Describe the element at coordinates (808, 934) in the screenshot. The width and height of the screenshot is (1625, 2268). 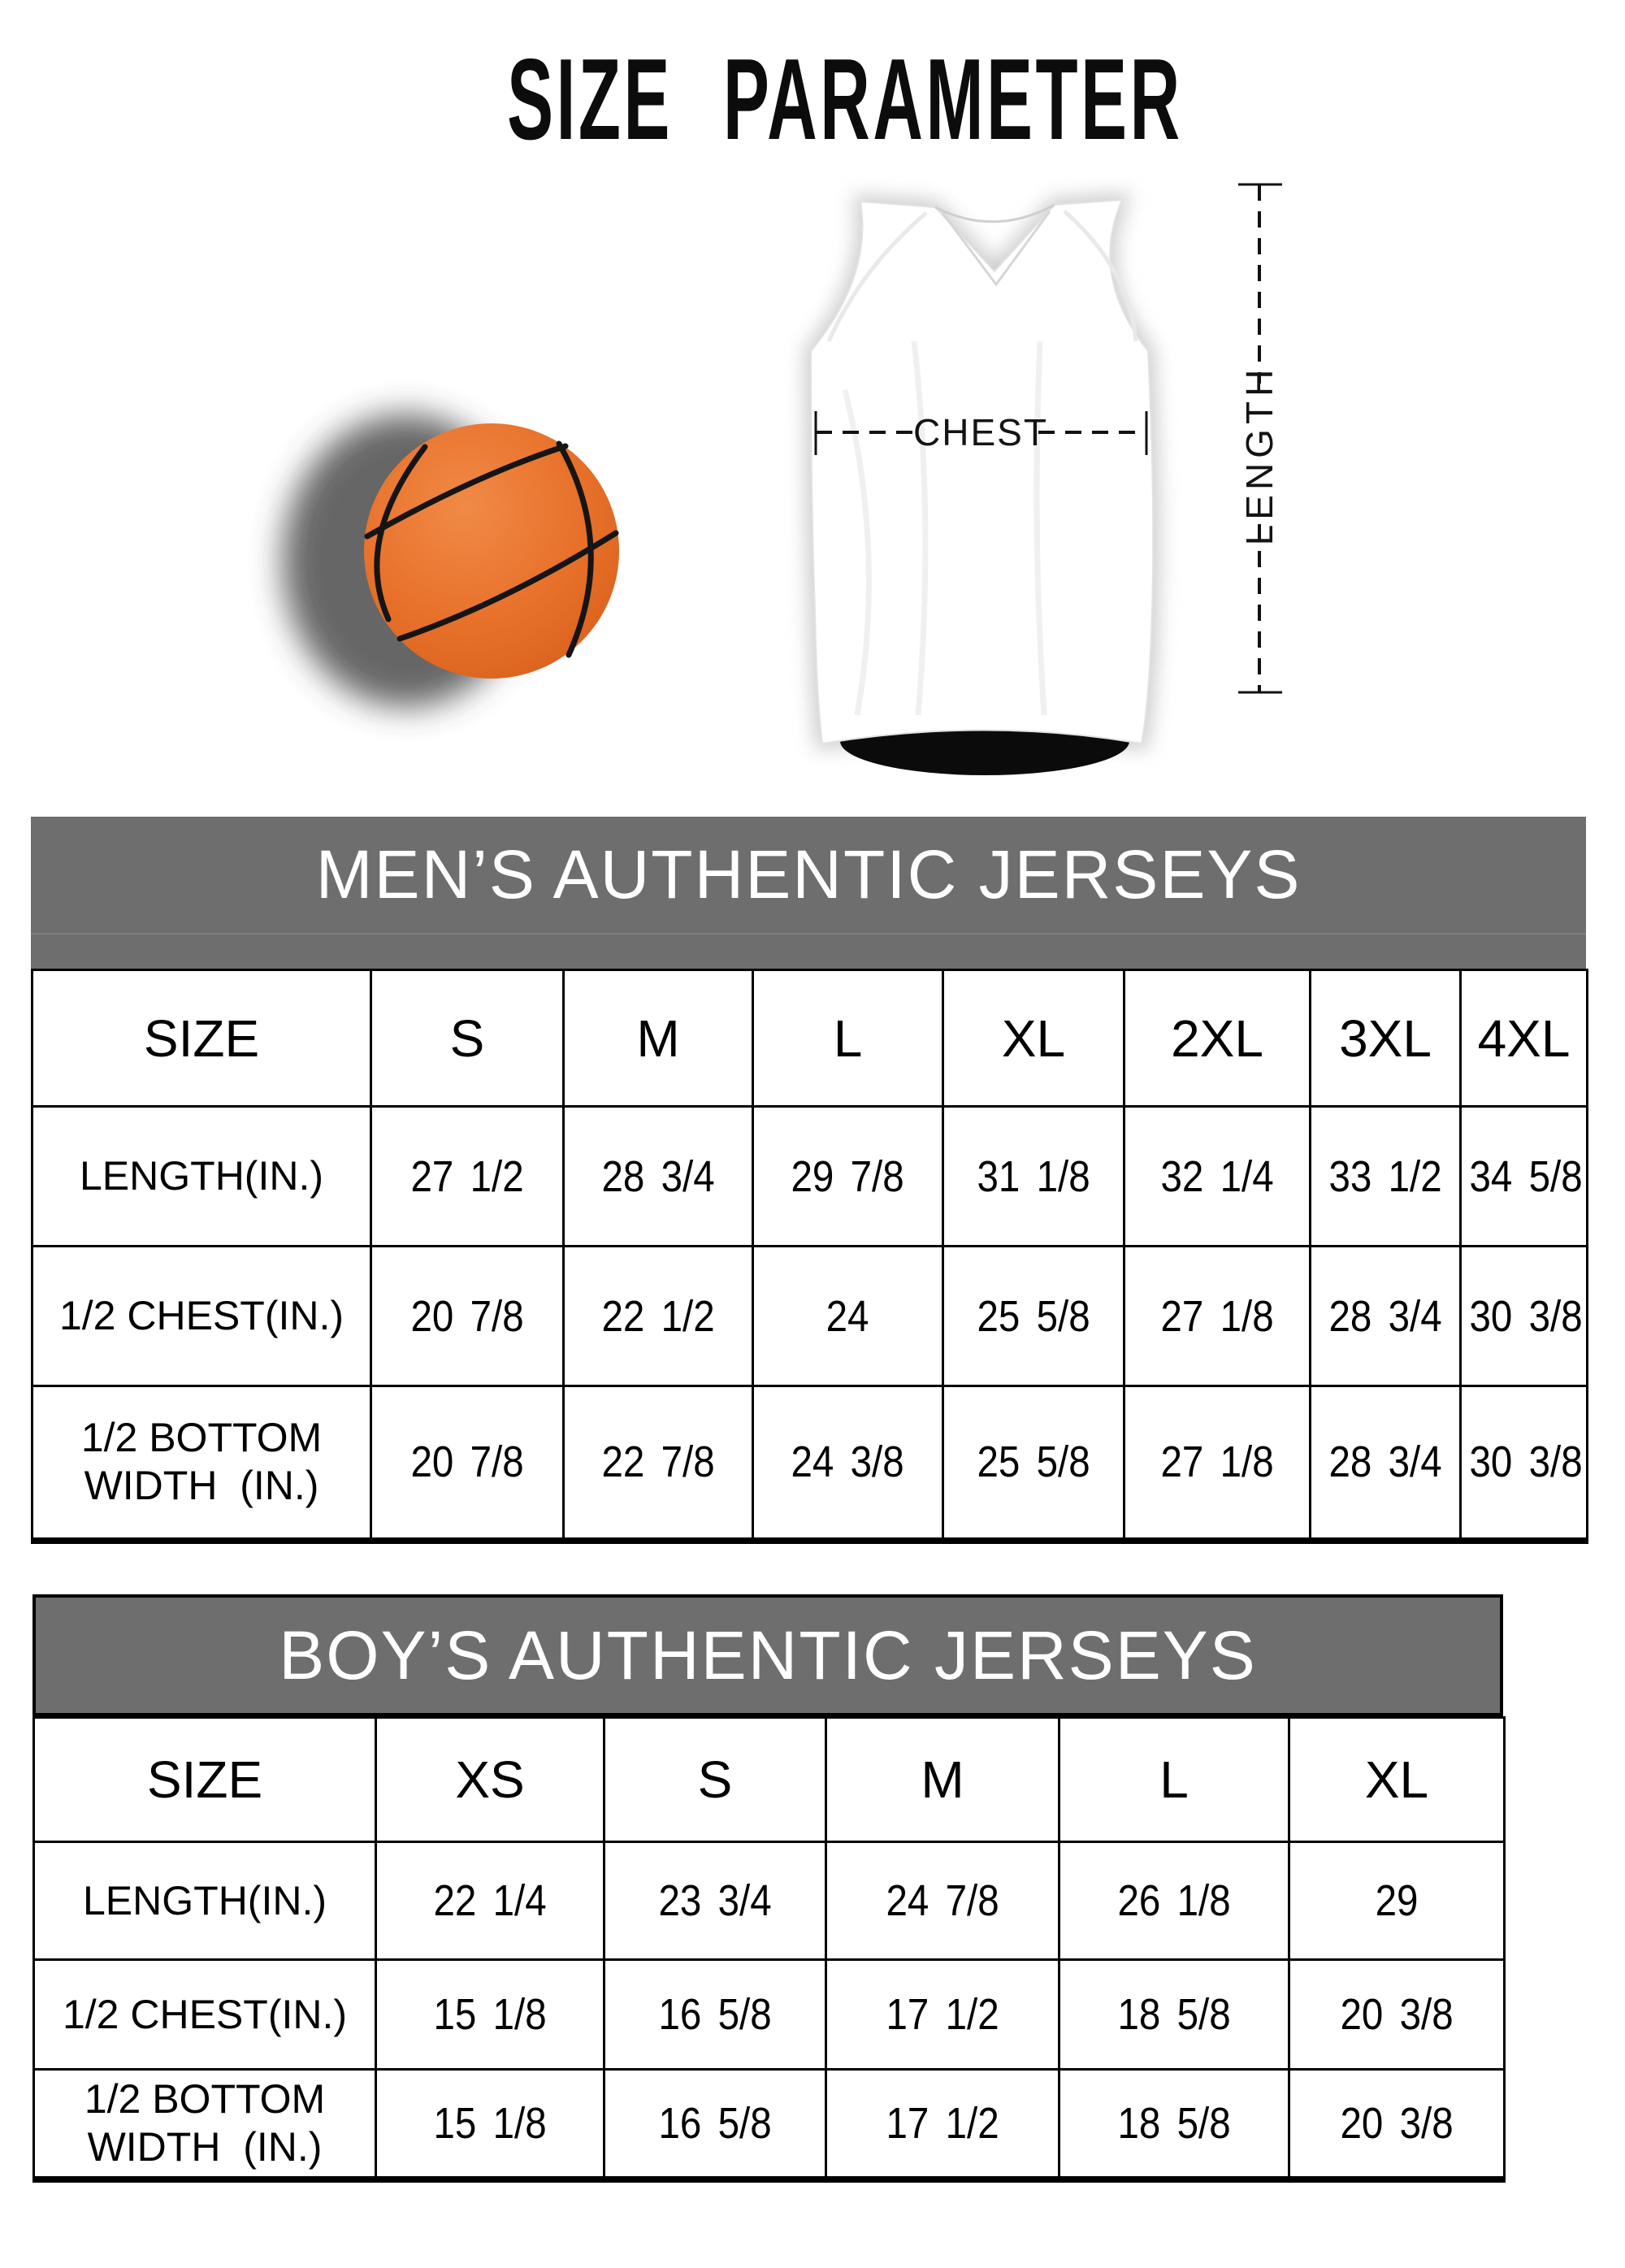
I see `band-seam-line` at that location.